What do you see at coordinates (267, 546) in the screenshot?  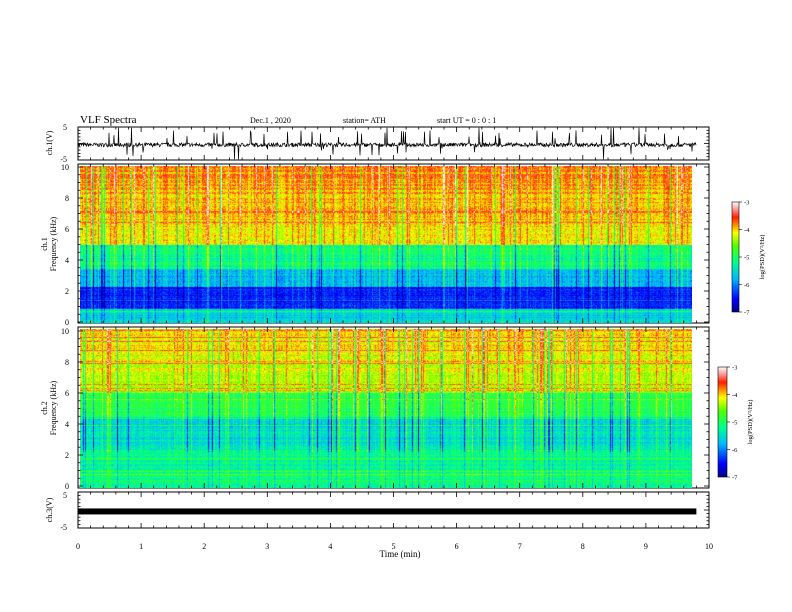 I see `x-tick-label-3: 3` at bounding box center [267, 546].